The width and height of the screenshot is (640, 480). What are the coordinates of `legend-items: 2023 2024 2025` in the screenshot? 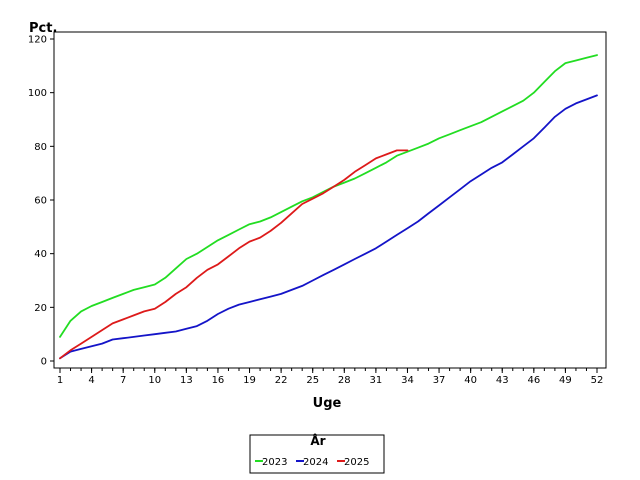 It's located at (312, 462).